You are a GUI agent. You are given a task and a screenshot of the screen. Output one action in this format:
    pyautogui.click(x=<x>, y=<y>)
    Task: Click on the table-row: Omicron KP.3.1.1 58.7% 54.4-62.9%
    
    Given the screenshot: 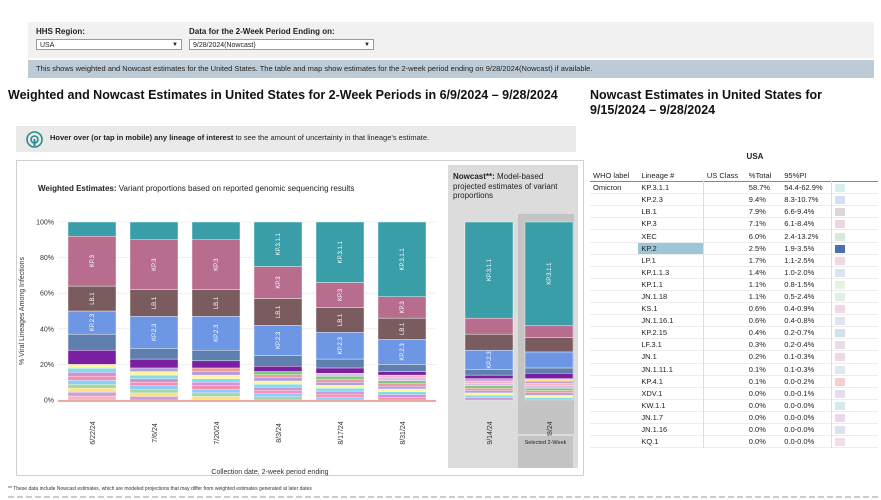 What is the action you would take?
    pyautogui.click(x=734, y=187)
    